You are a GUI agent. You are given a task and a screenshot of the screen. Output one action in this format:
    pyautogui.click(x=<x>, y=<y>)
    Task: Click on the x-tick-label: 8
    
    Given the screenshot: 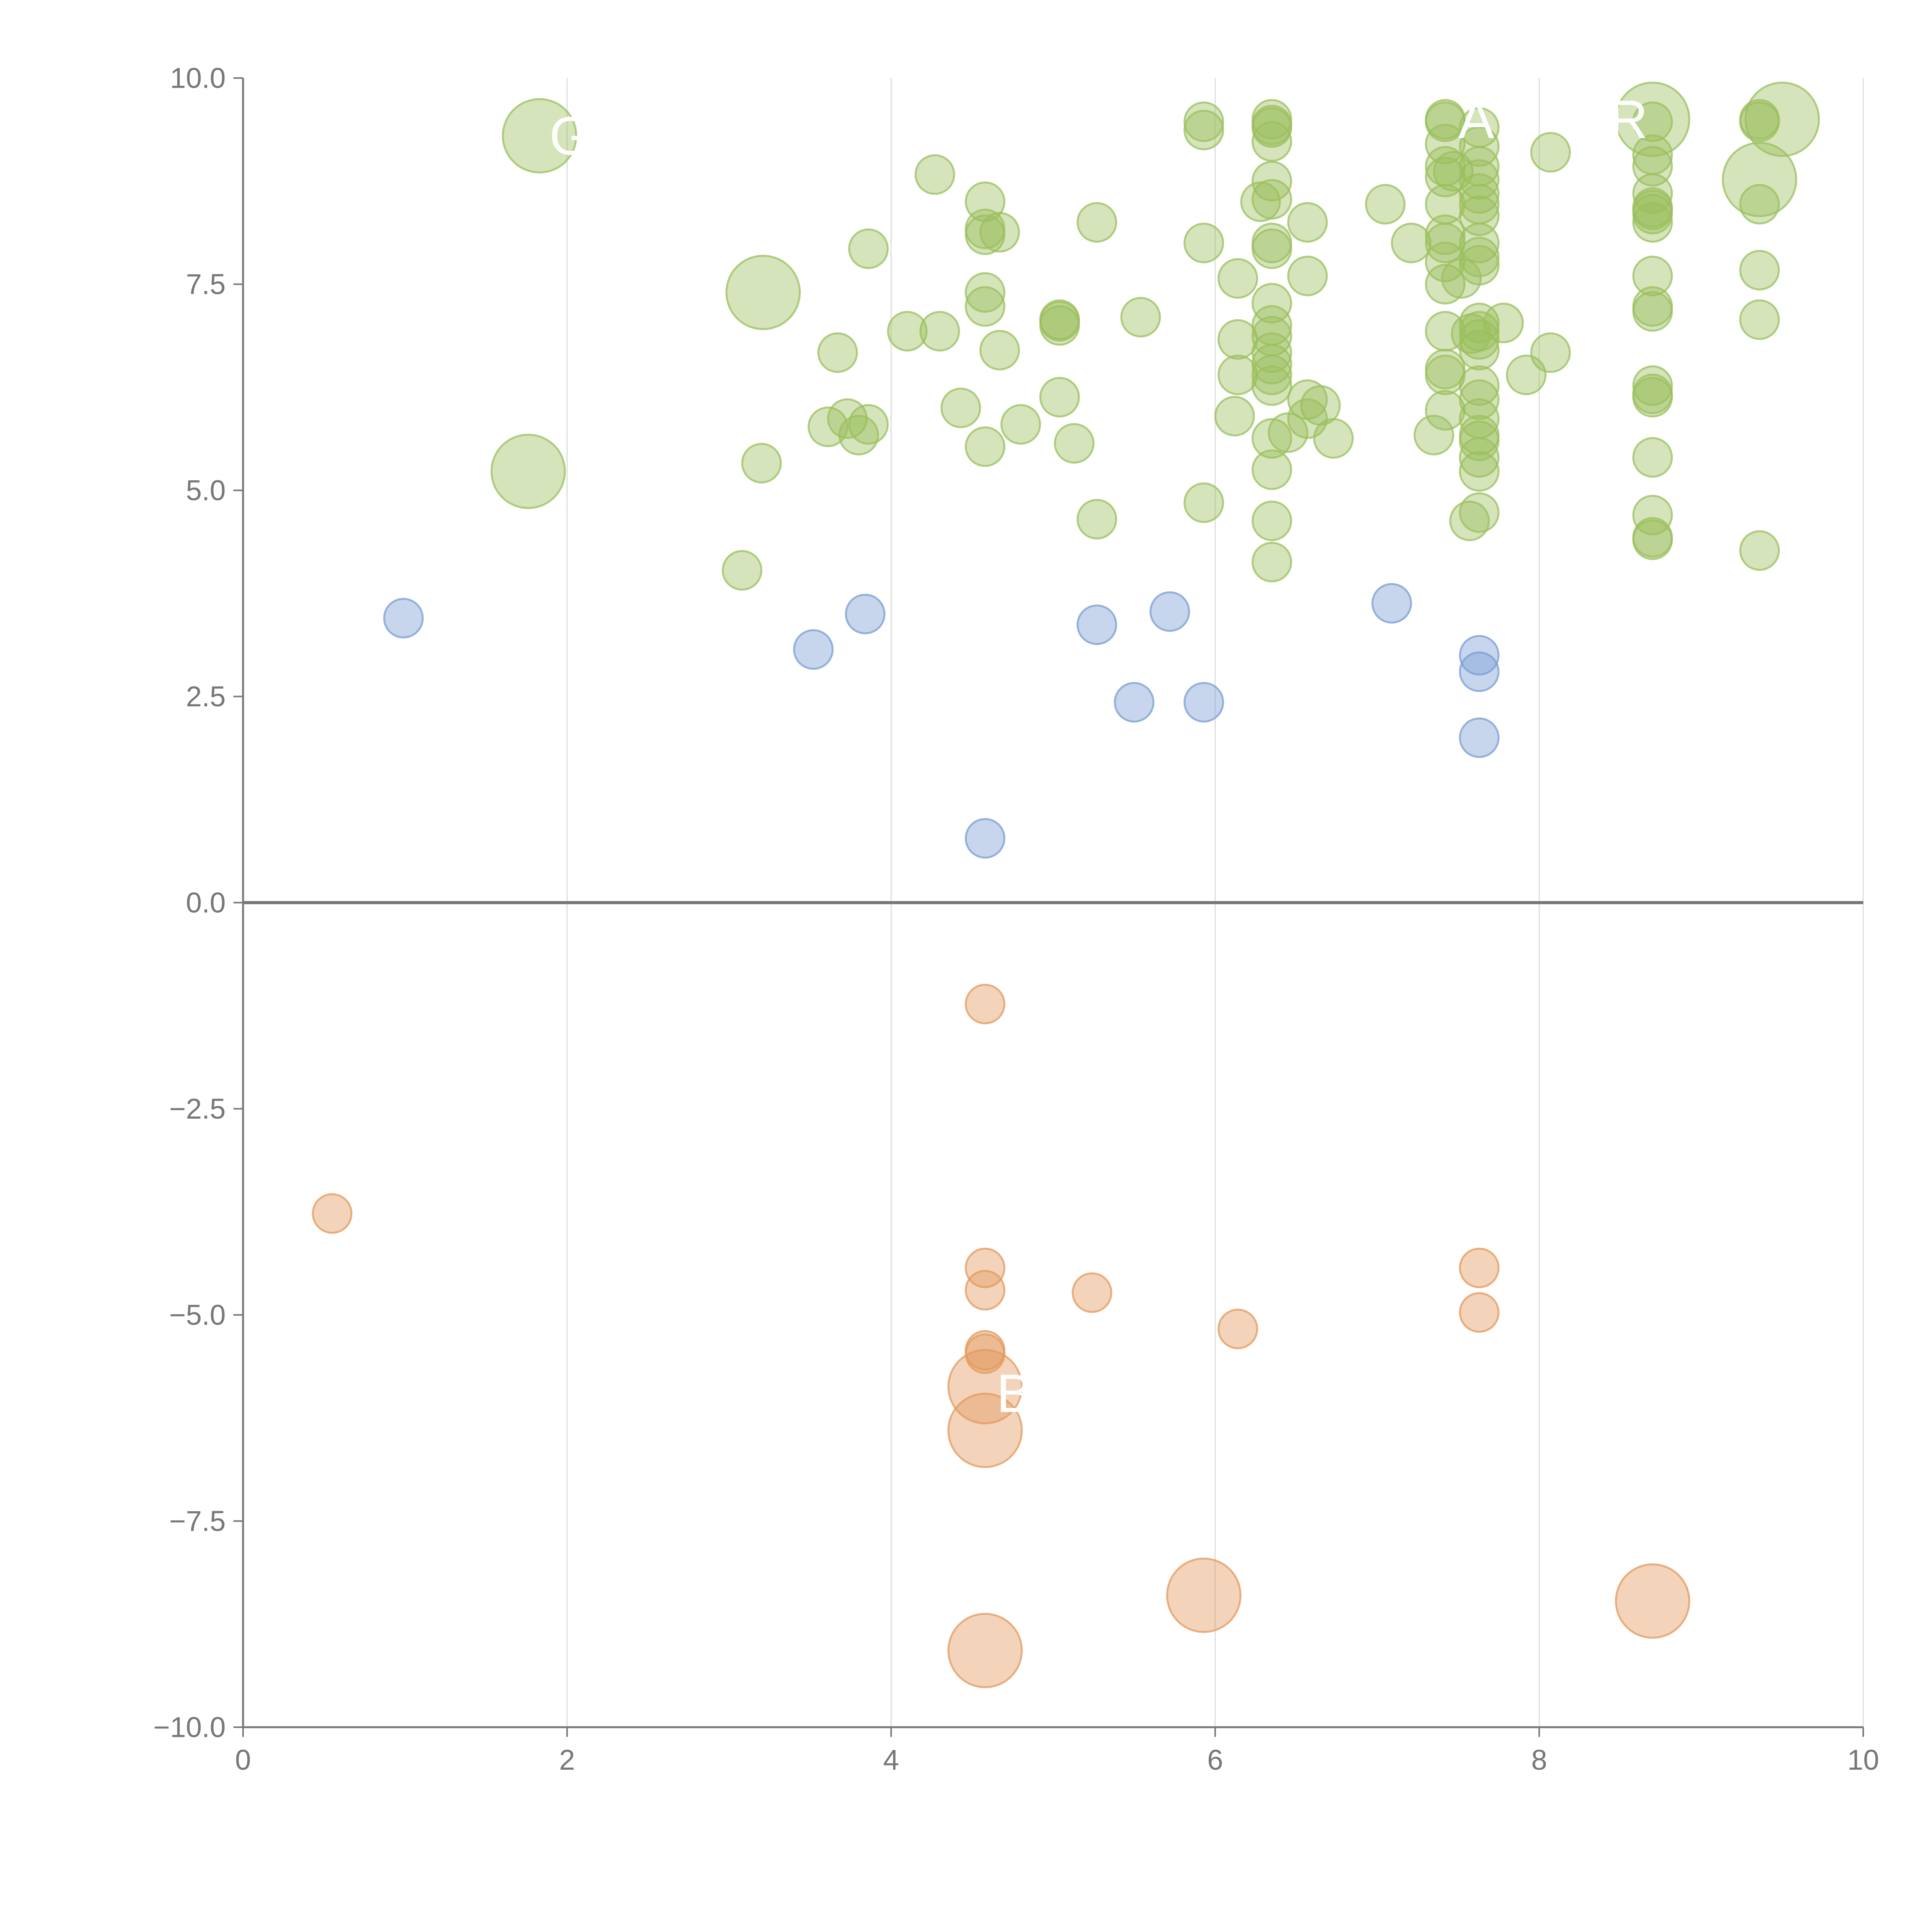 What is the action you would take?
    pyautogui.click(x=1539, y=1760)
    